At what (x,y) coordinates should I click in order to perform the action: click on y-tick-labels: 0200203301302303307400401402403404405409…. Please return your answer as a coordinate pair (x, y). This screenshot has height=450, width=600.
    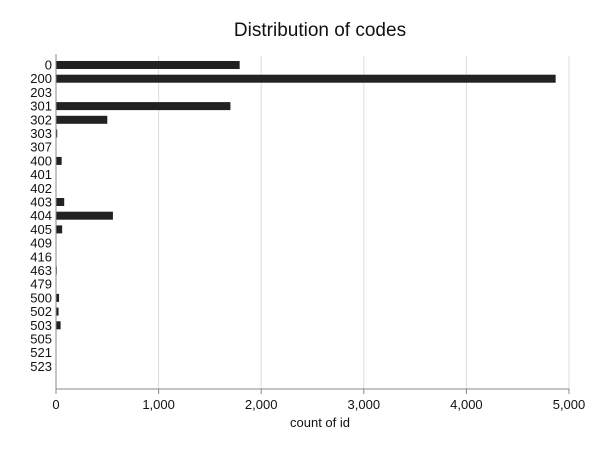
    Looking at the image, I should click on (41, 216).